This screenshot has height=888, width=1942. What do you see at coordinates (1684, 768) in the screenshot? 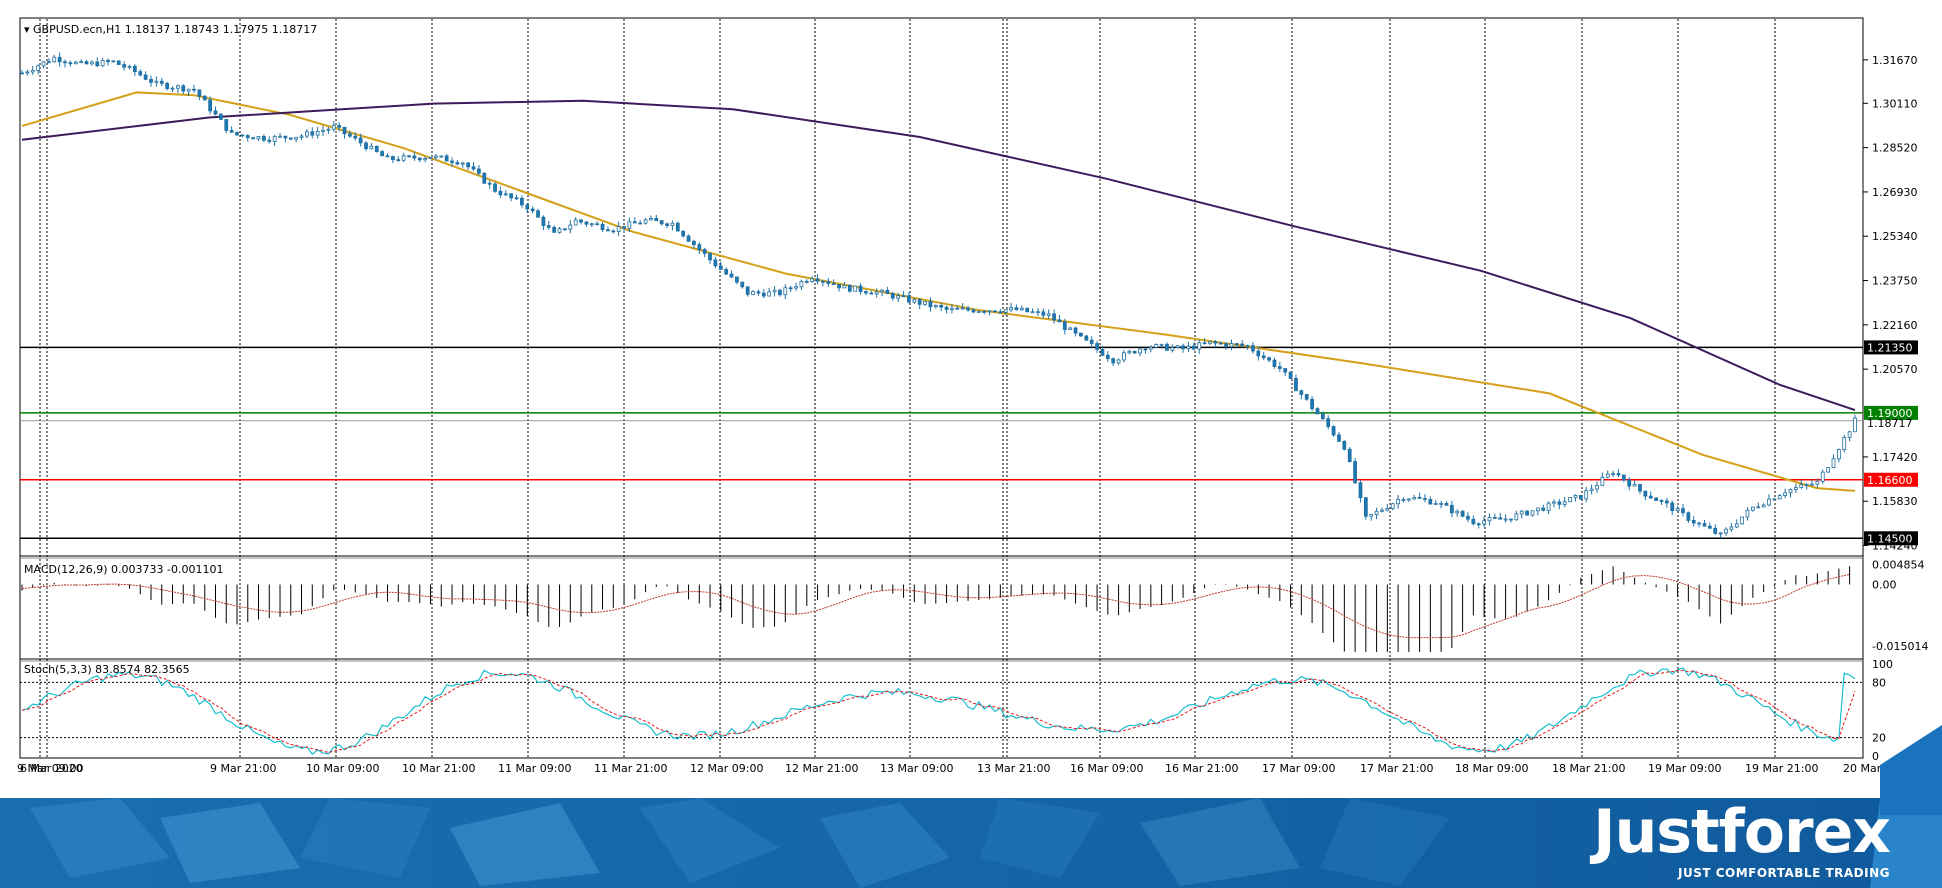
I see `time-label: 19 Mar 09:00` at bounding box center [1684, 768].